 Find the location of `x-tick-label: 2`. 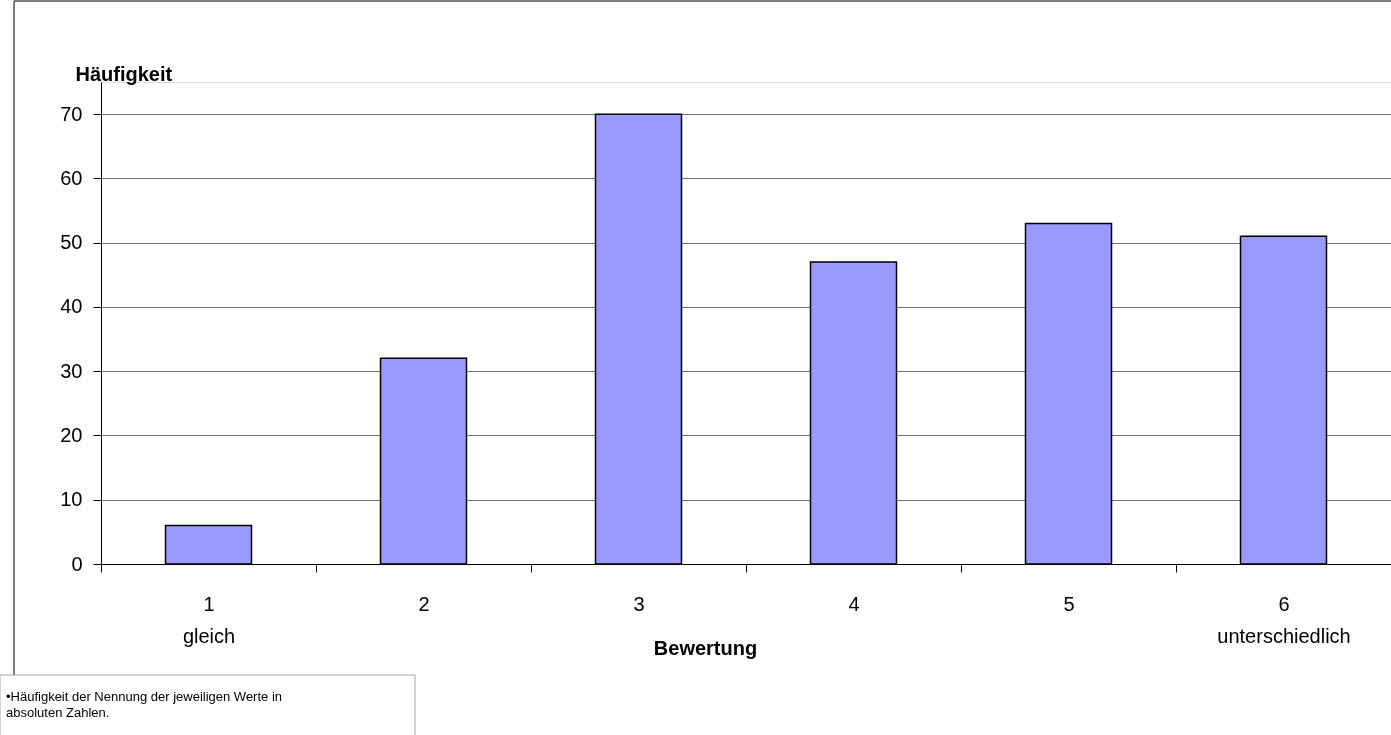

x-tick-label: 2 is located at coordinates (424, 603).